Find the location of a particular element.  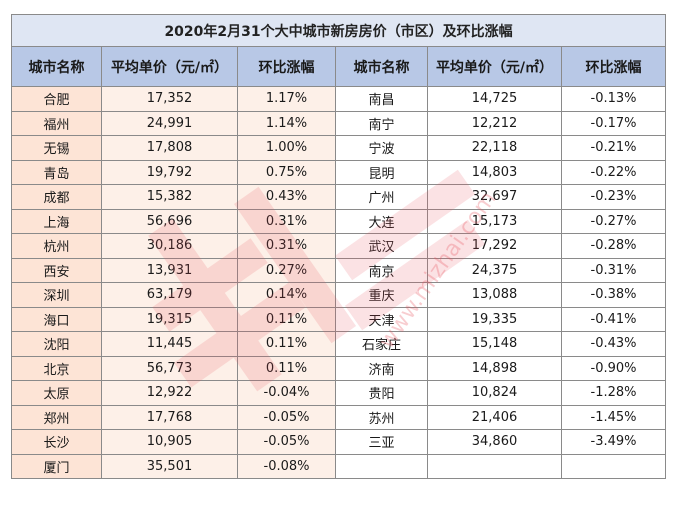

change-b-cell: -0.13% is located at coordinates (613, 99).